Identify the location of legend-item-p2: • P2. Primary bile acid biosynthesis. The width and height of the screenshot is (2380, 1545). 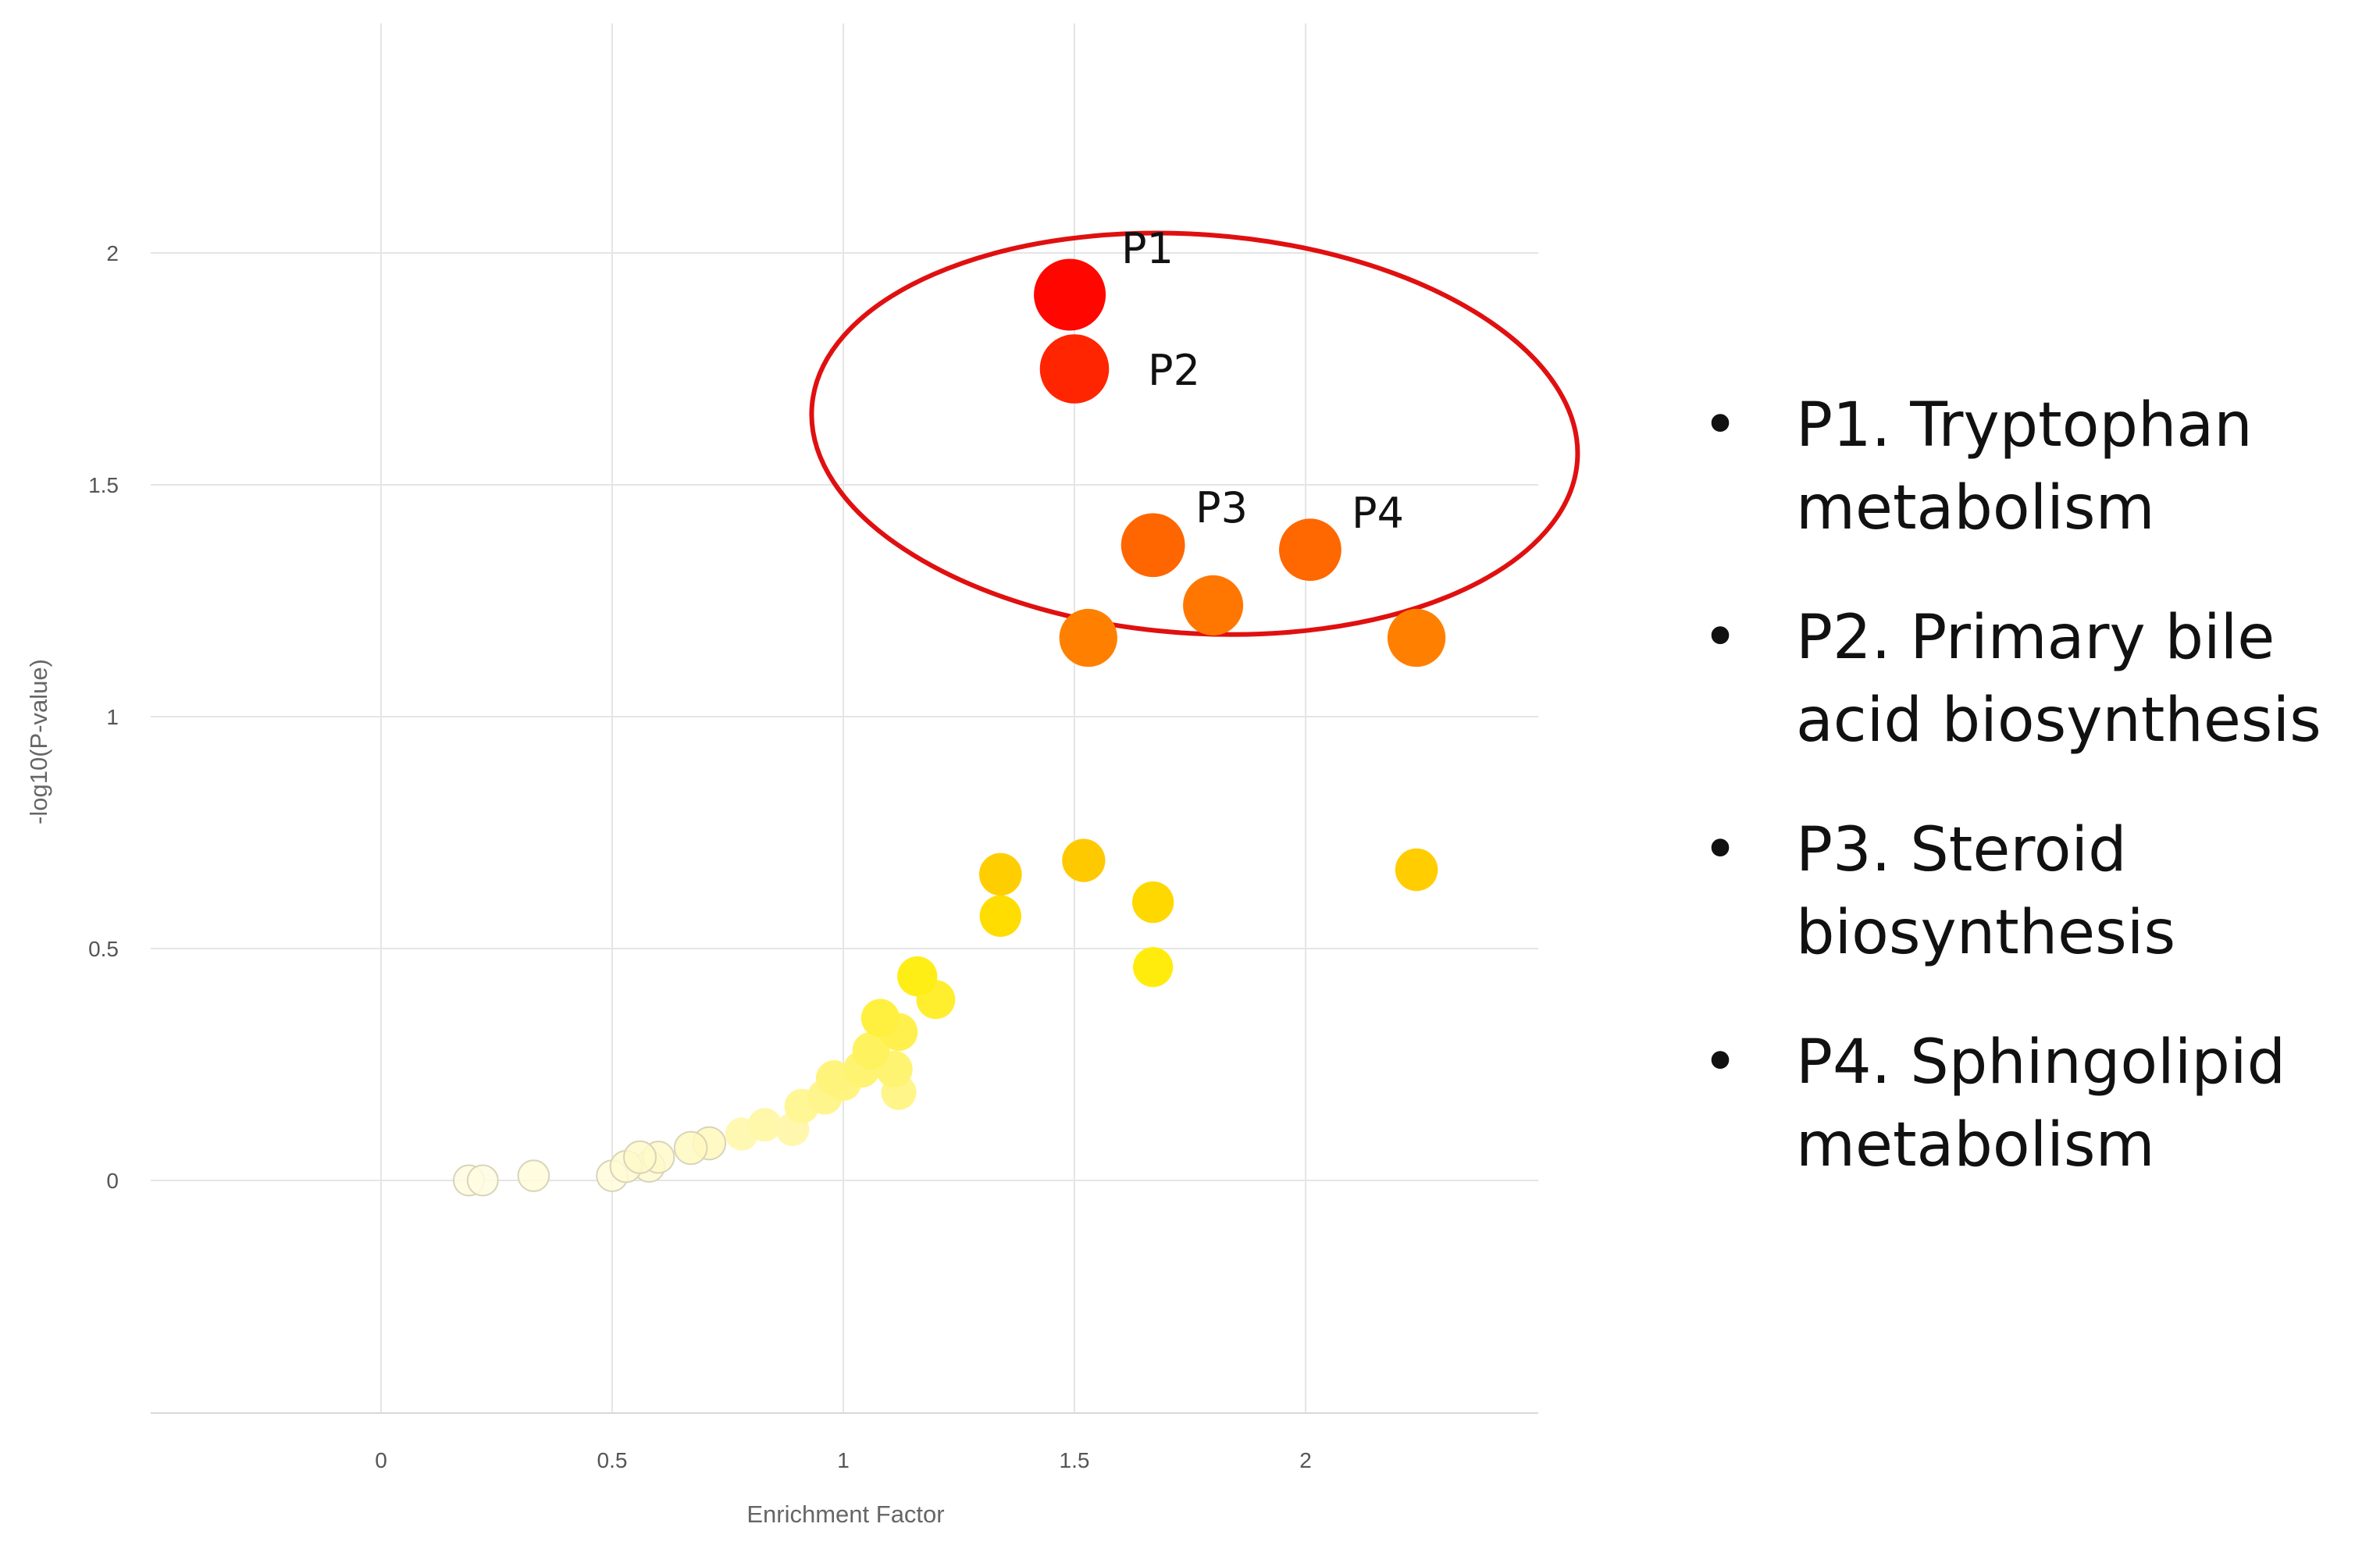
(2034, 679).